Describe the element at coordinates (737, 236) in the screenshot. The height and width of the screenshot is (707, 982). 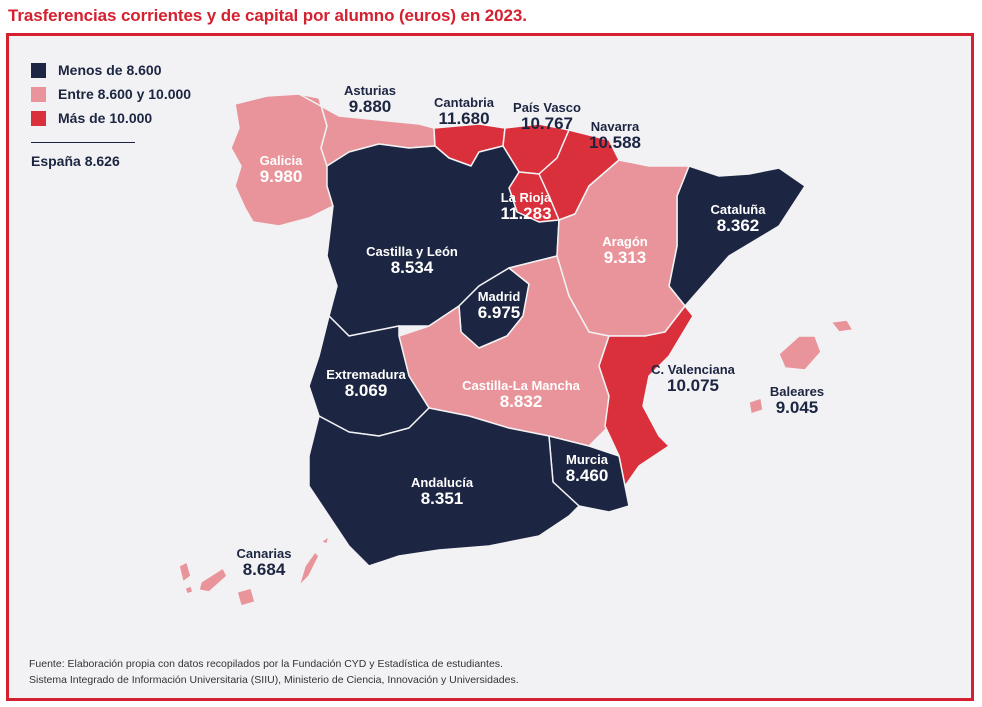
I see `region-cataluna` at that location.